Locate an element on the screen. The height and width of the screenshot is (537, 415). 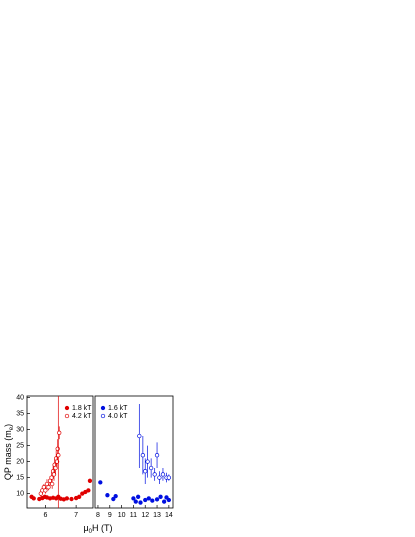
y-tick-label: 15 is located at coordinates (20, 477).